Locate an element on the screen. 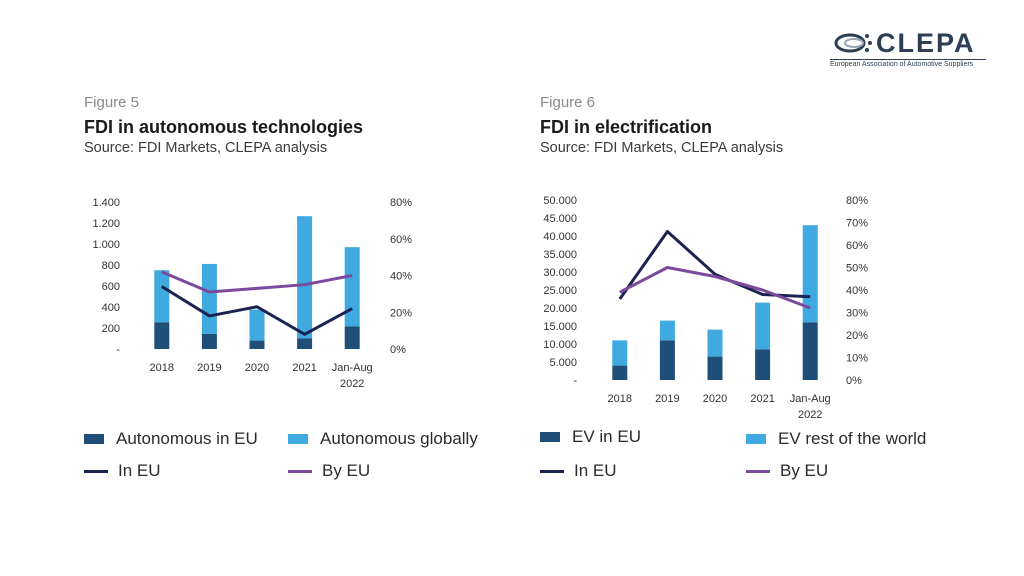 Image resolution: width=1024 pixels, height=576 pixels. y-tick-label: 35.000 is located at coordinates (560, 255).